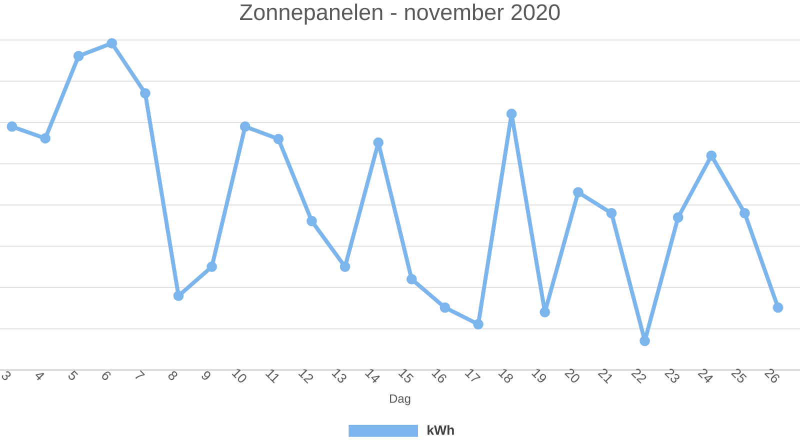 Image resolution: width=800 pixels, height=440 pixels. I want to click on text: kWh, so click(441, 430).